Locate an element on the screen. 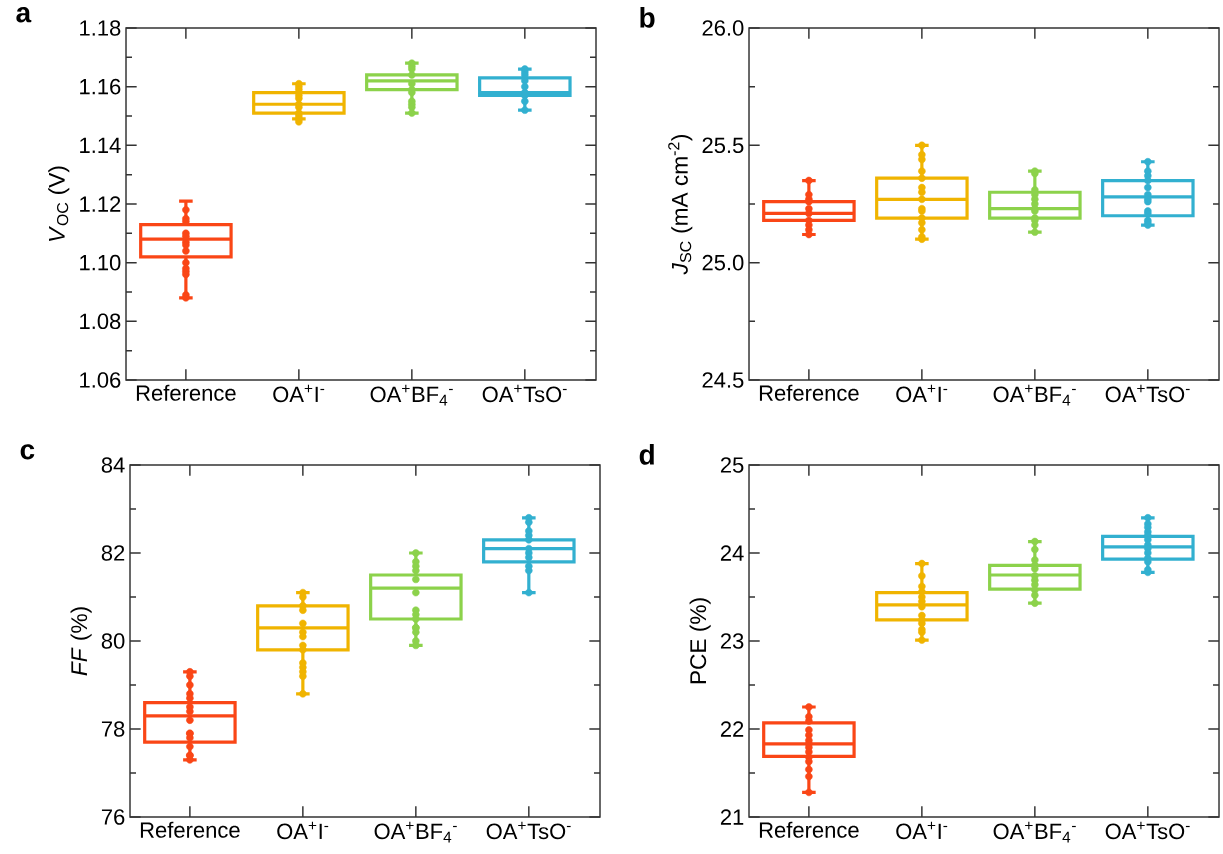 The height and width of the screenshot is (854, 1223). y-tick-label: 25.0 is located at coordinates (723, 262).